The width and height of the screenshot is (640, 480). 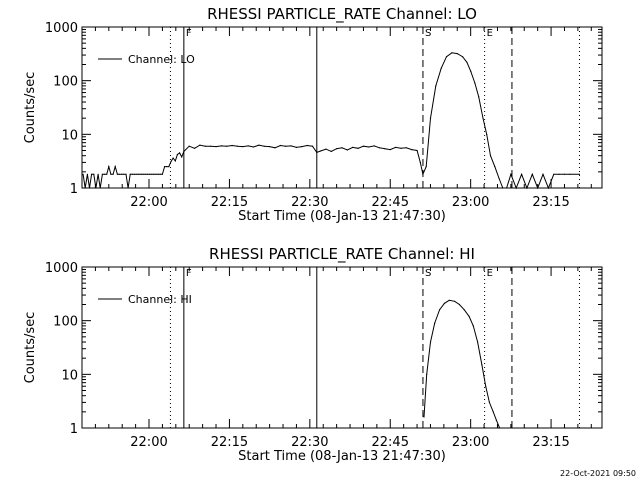 What do you see at coordinates (65, 82) in the screenshot?
I see `y-tick-label: 100` at bounding box center [65, 82].